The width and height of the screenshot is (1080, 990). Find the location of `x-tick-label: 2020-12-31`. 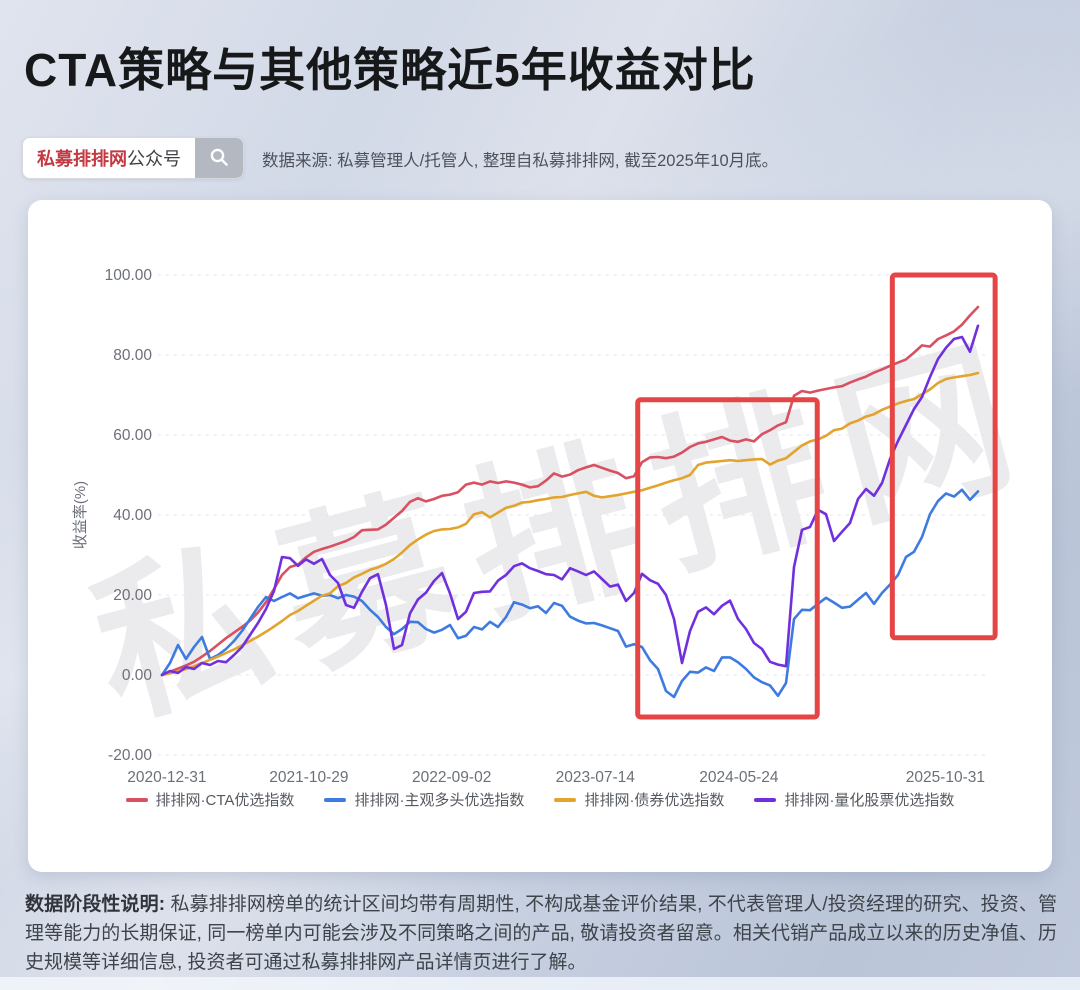

x-tick-label: 2020-12-31 is located at coordinates (166, 777).